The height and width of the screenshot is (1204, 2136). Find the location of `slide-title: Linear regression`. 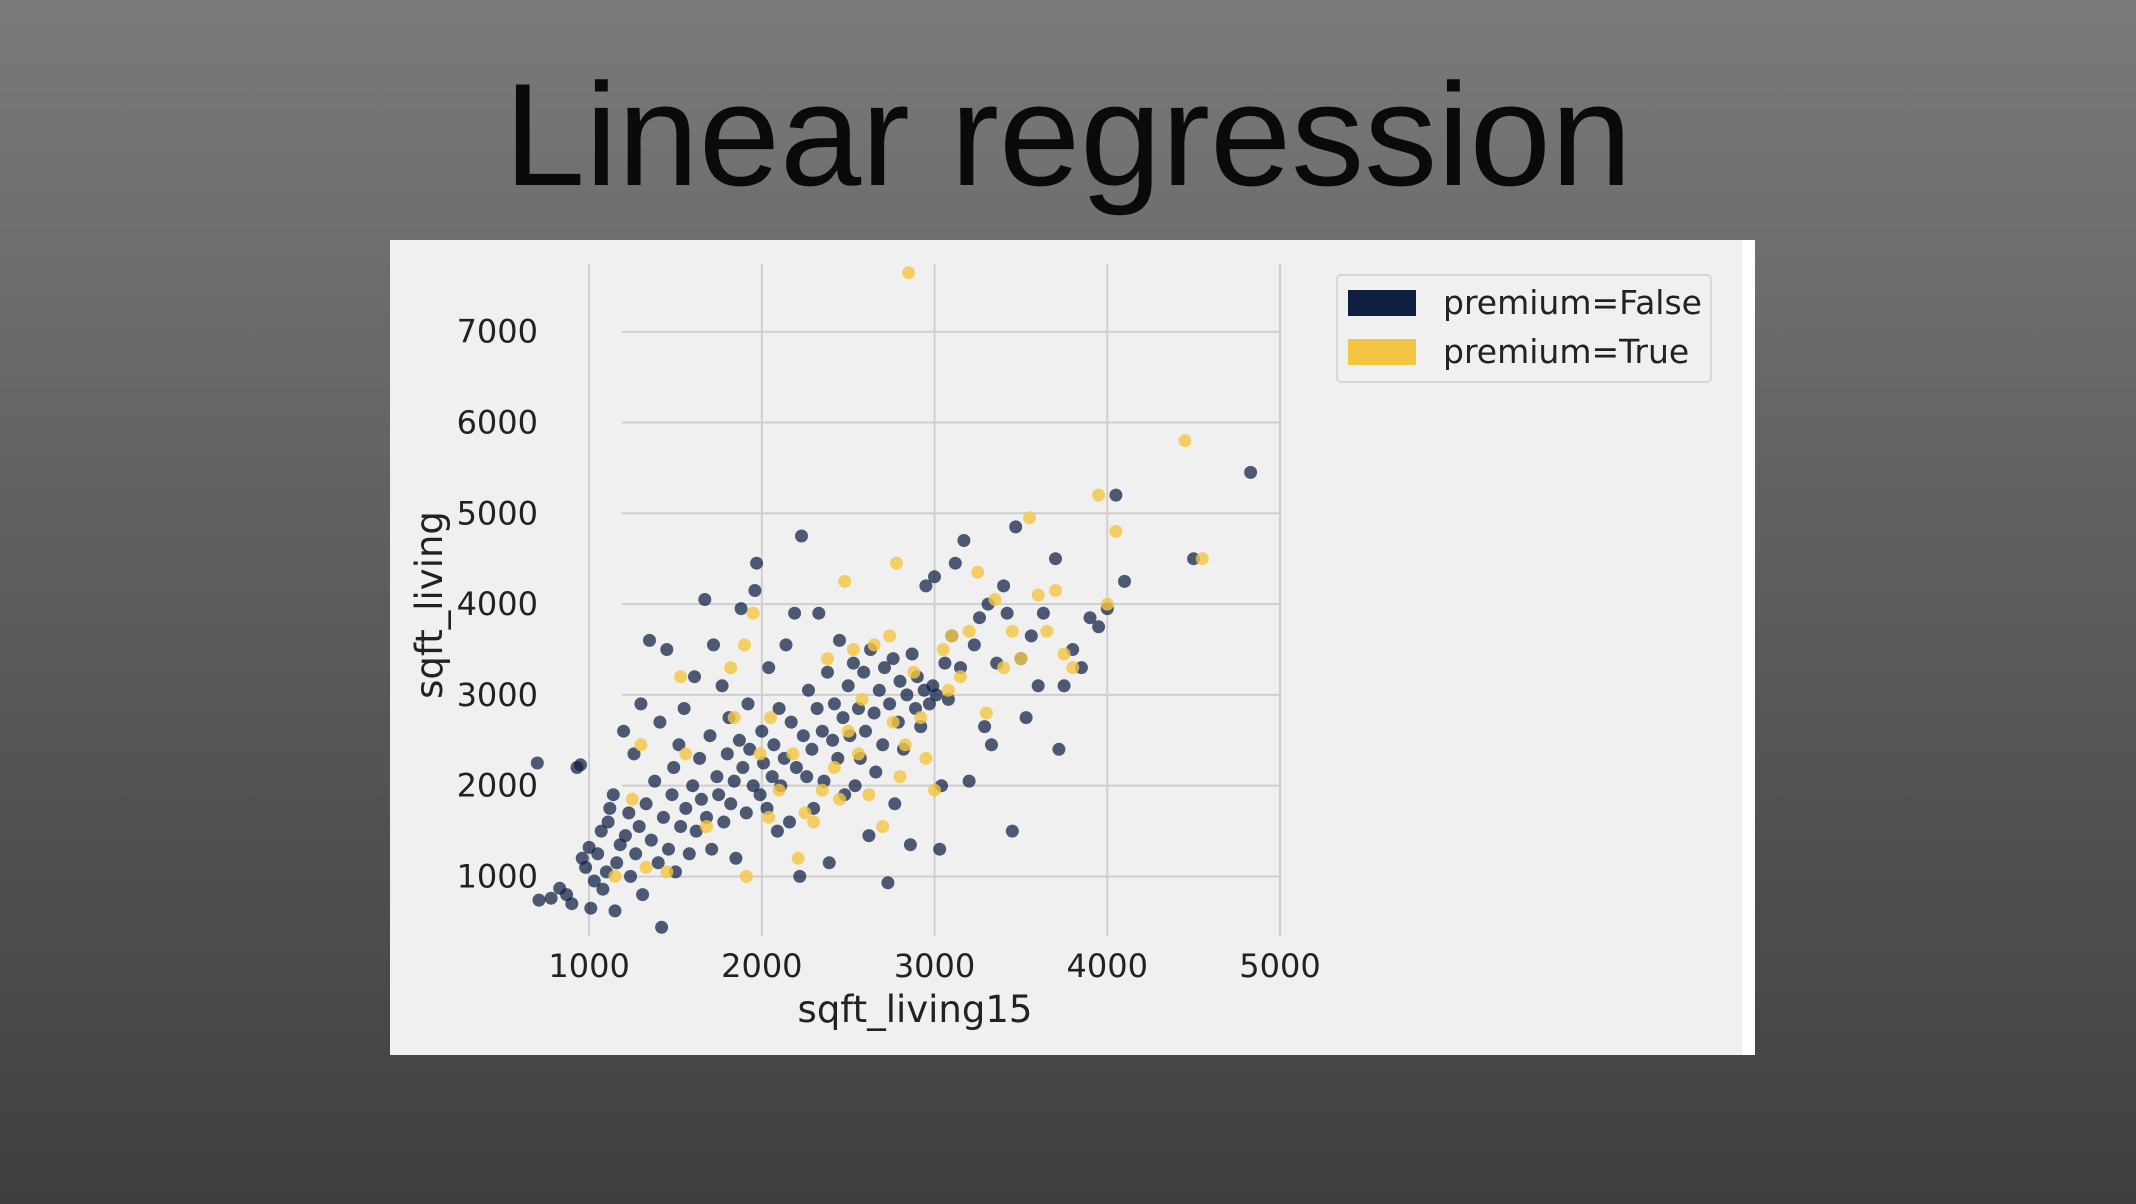

slide-title: Linear regression is located at coordinates (1068, 134).